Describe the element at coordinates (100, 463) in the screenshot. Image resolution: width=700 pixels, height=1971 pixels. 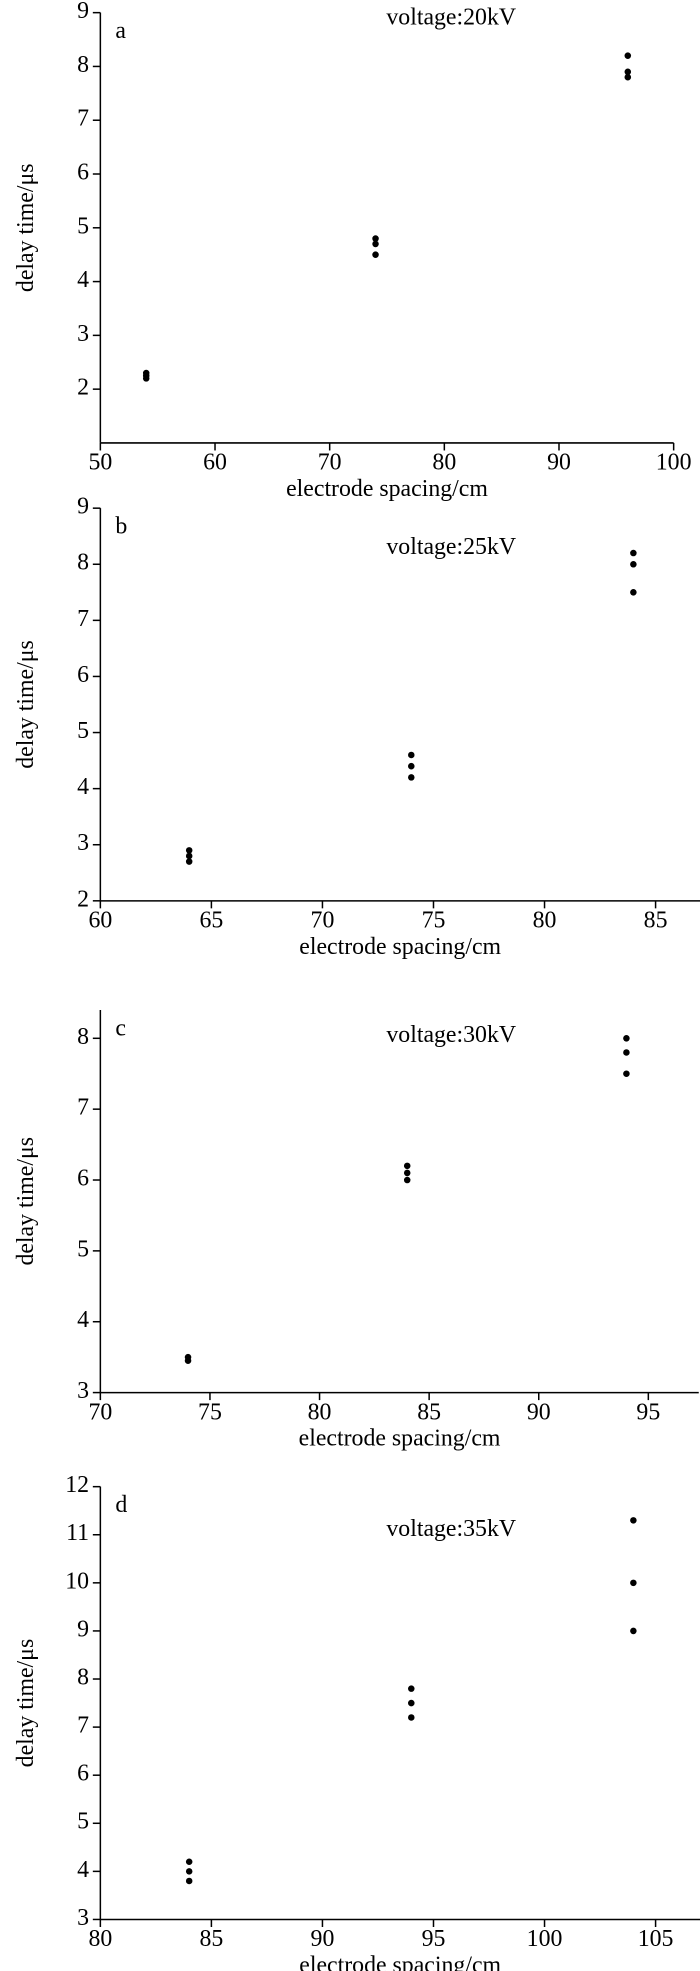
I see `x-tick-label: 50` at that location.